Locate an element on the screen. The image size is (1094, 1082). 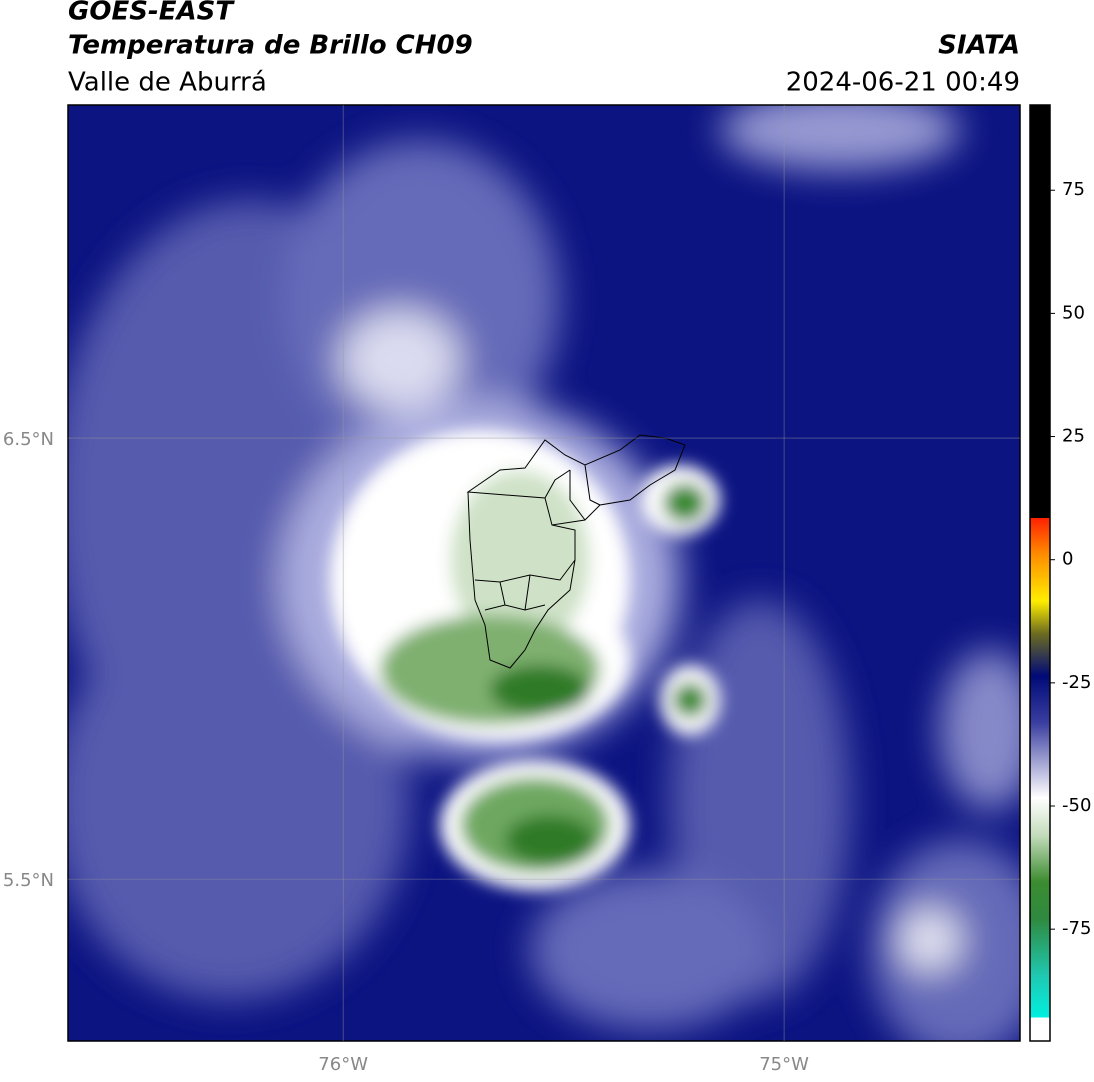
timestamp: 2024-06-21 00:49 is located at coordinates (903, 83).